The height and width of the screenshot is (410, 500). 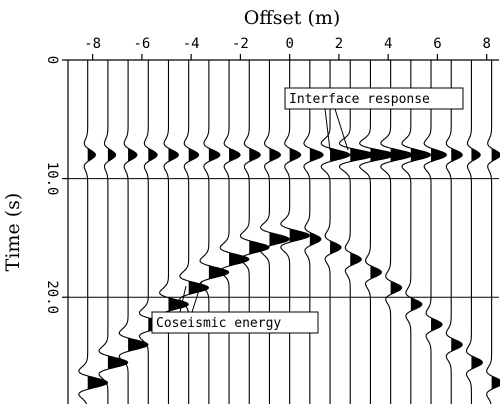 What do you see at coordinates (141, 44) in the screenshot?
I see `x-tick-label: -6` at bounding box center [141, 44].